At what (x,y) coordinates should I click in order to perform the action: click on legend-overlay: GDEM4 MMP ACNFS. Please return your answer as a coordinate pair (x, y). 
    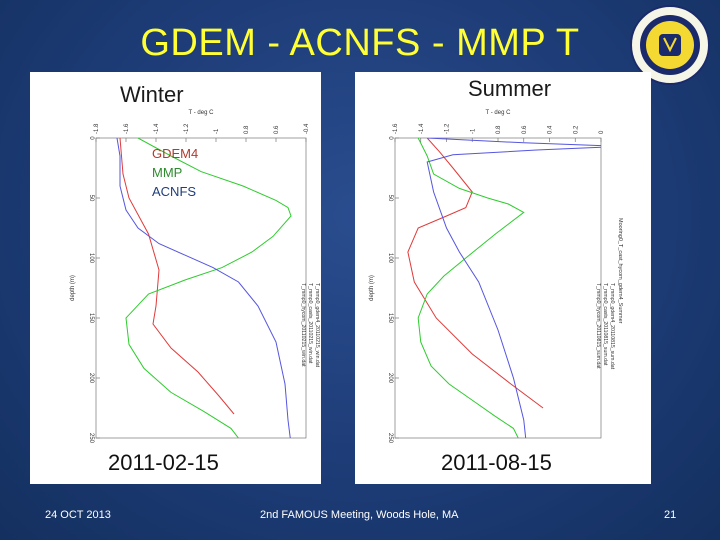
    Looking at the image, I should click on (175, 172).